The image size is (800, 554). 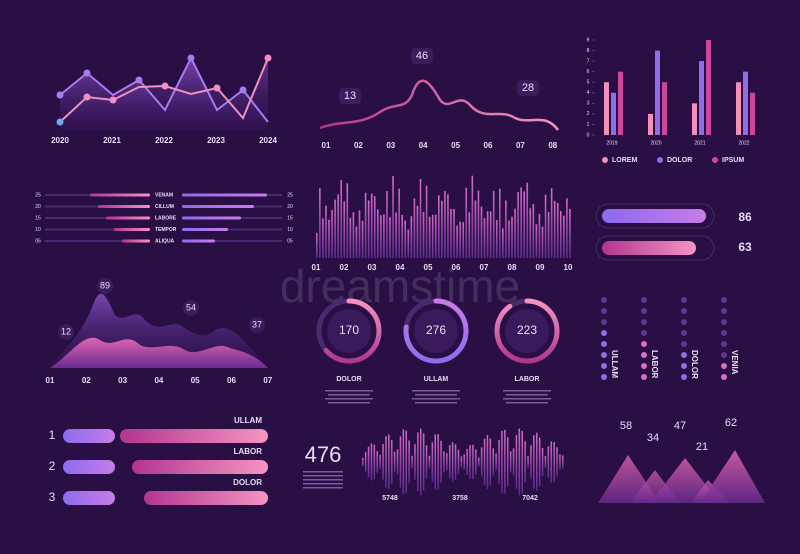 I want to click on label: VENIA, so click(x=734, y=362).